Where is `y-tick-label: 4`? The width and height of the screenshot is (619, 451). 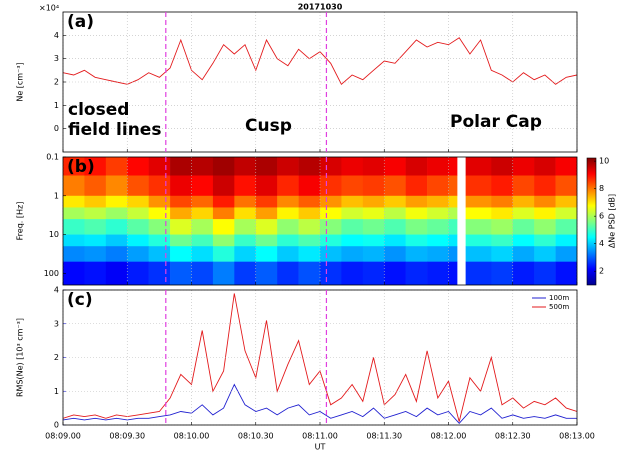
y-tick-label: 4 is located at coordinates (56, 35).